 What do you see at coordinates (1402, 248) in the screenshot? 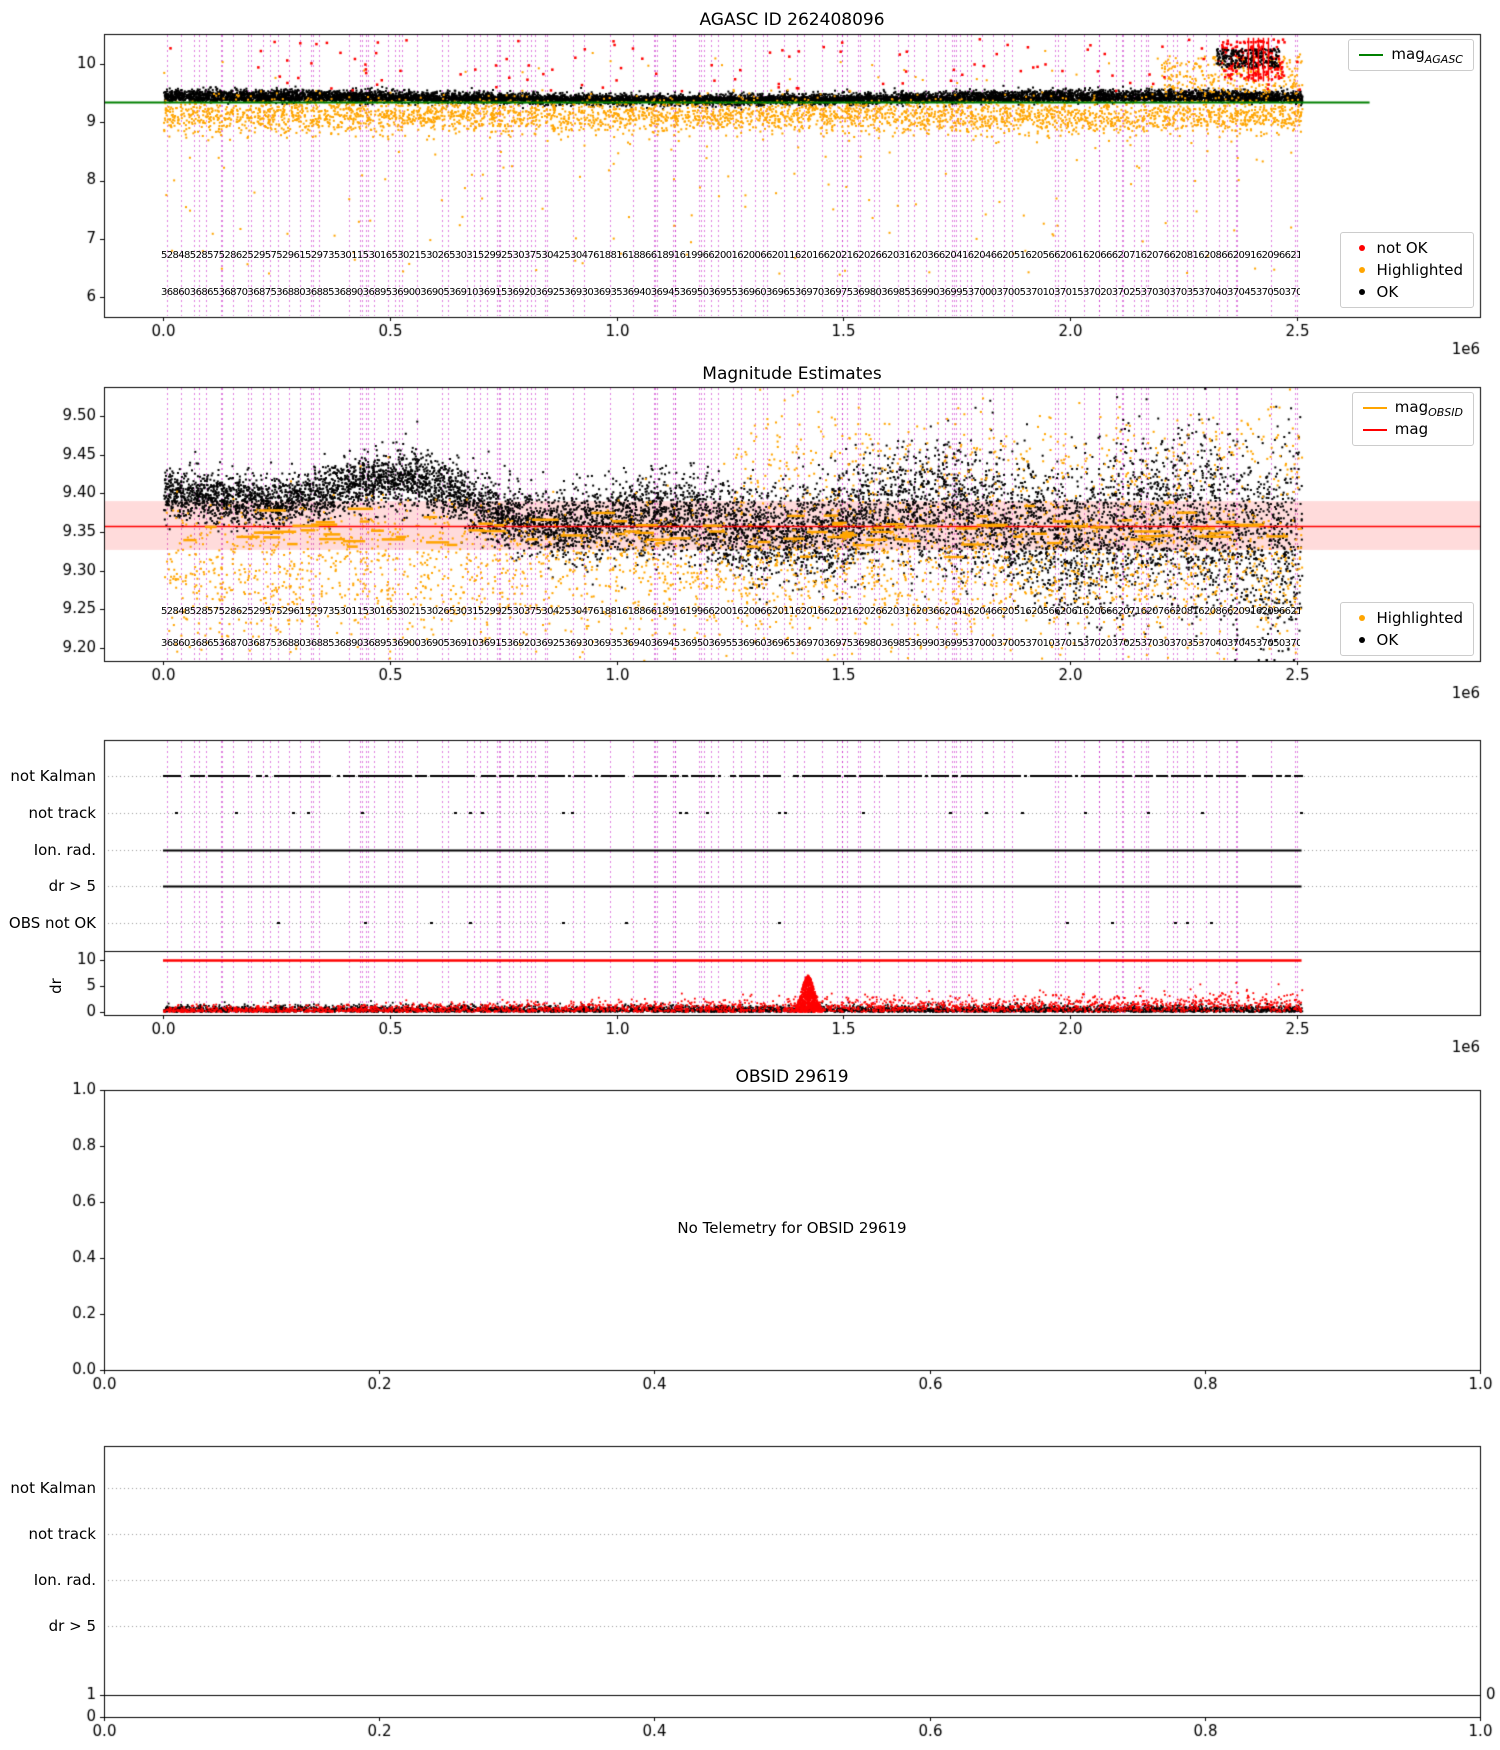
I see `legend-label: not OK` at bounding box center [1402, 248].